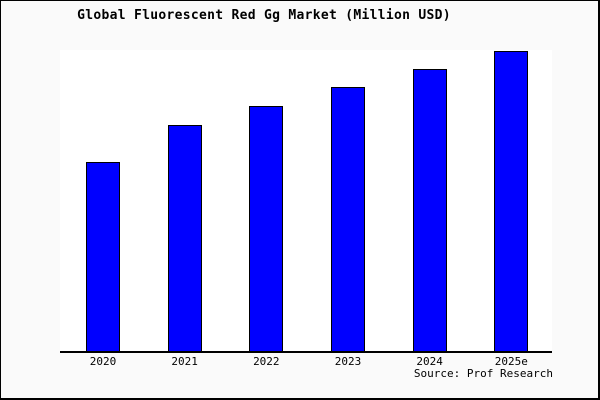 Image resolution: width=600 pixels, height=400 pixels. I want to click on x-axis-labels: 2020 2021 2022 2023 2024 2025e, so click(306, 362).